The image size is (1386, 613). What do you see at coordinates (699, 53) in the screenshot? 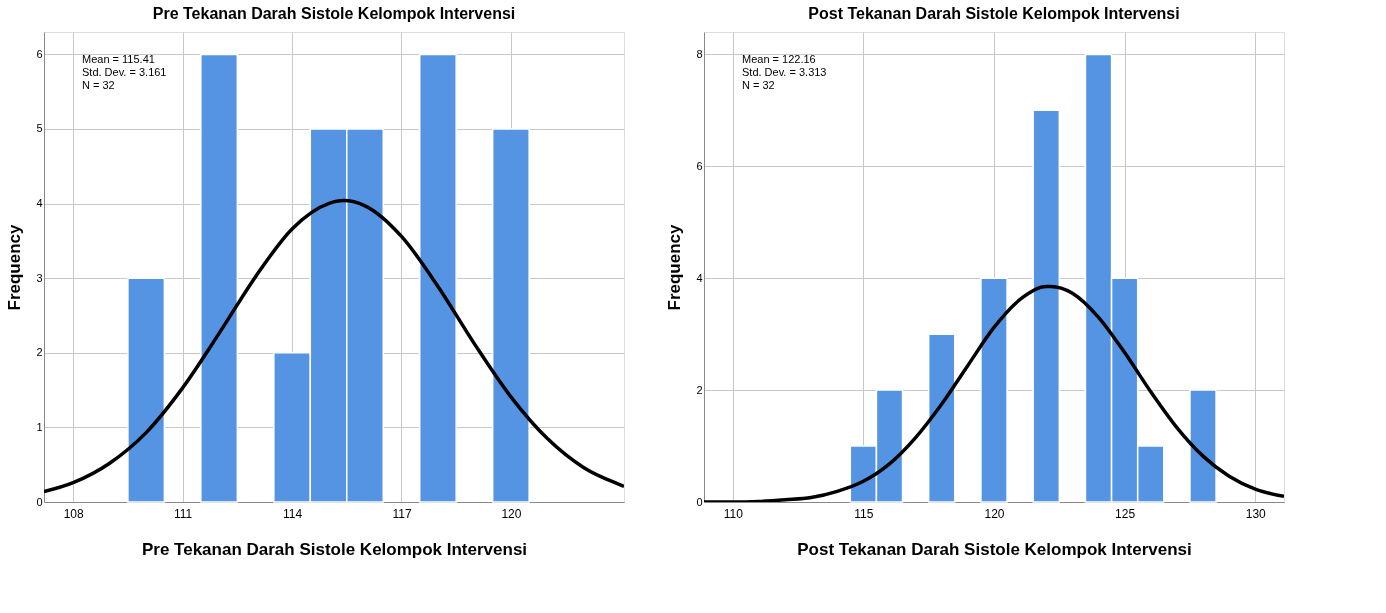
I see `y-tick-label: 8` at bounding box center [699, 53].